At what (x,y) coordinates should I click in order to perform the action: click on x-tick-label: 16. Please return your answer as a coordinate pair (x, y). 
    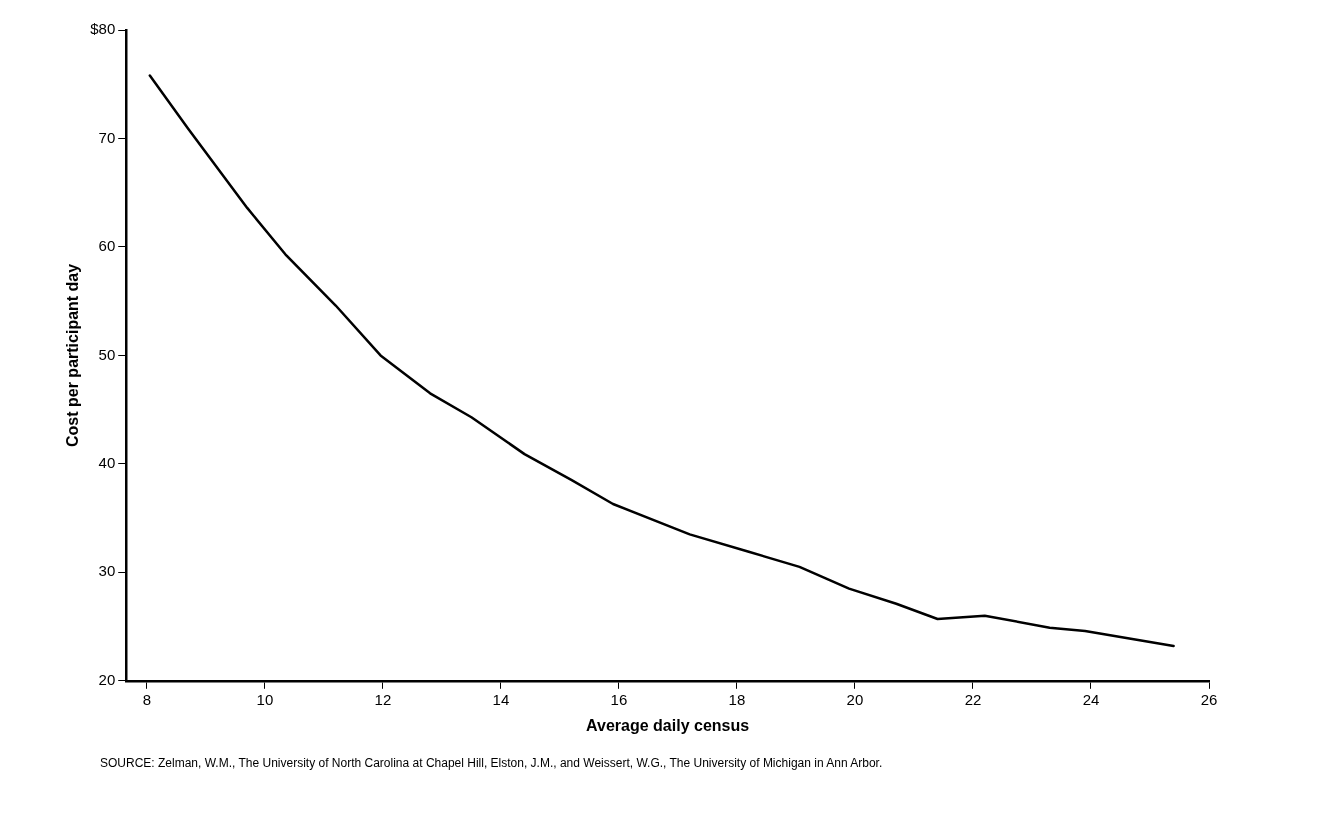
    Looking at the image, I should click on (619, 699).